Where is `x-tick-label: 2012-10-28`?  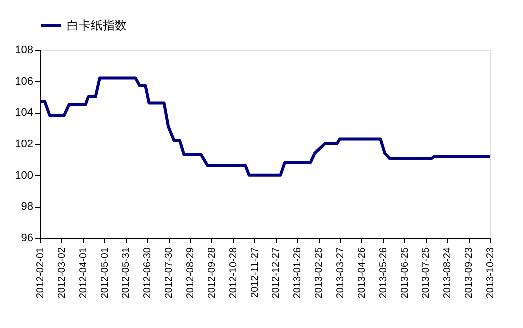 x-tick-label: 2012-10-28 is located at coordinates (234, 273).